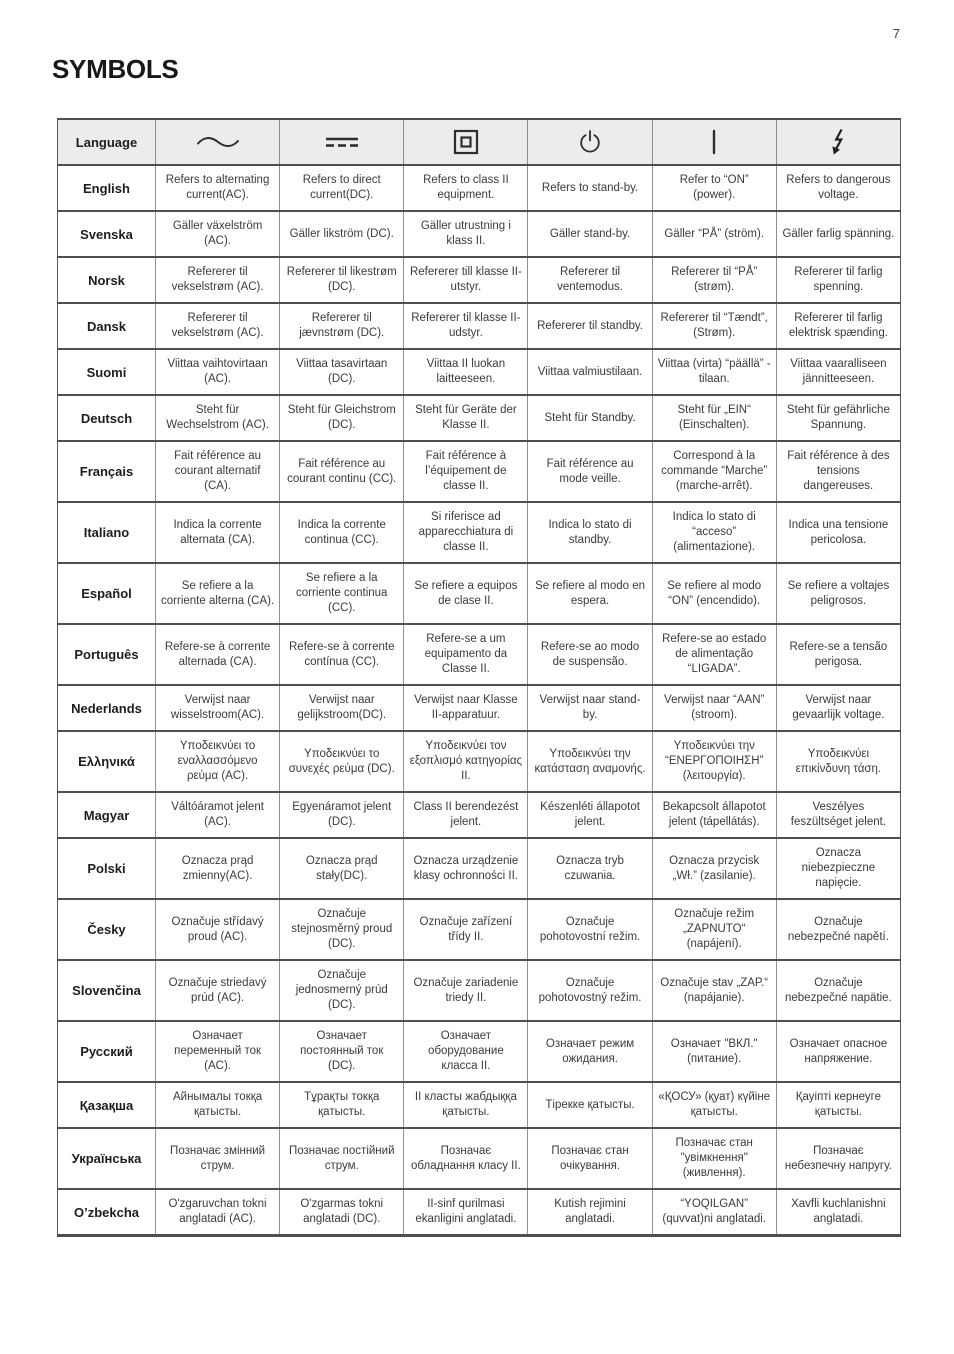 The height and width of the screenshot is (1354, 954). I want to click on on-description: Позначає стан "увімкнення" (живлення)., so click(714, 1158).